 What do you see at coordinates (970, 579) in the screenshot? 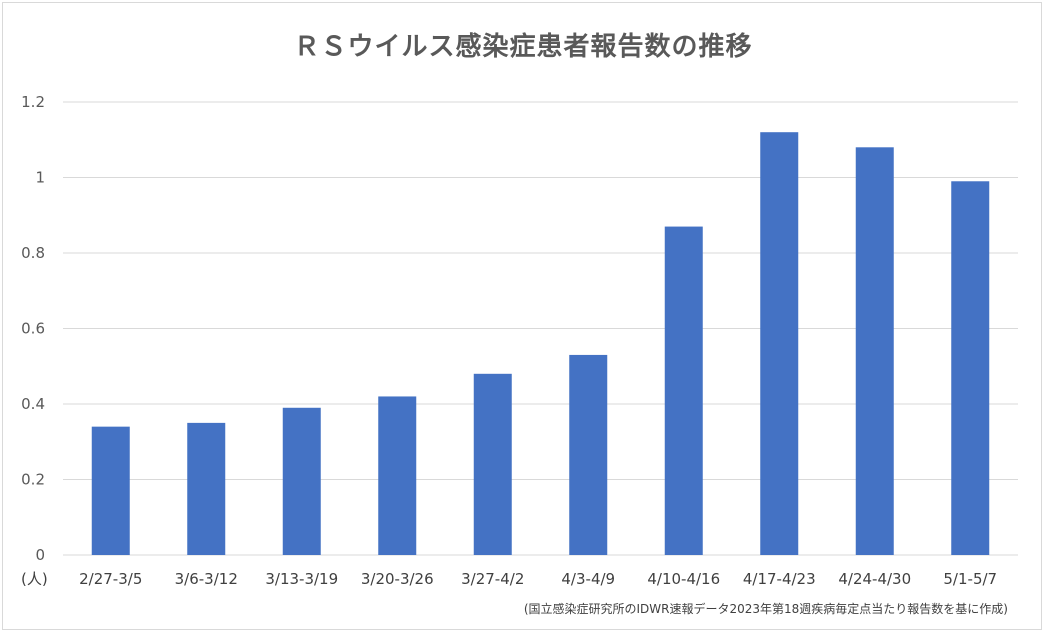
I see `x-tick-label: 5/1-5/7` at bounding box center [970, 579].